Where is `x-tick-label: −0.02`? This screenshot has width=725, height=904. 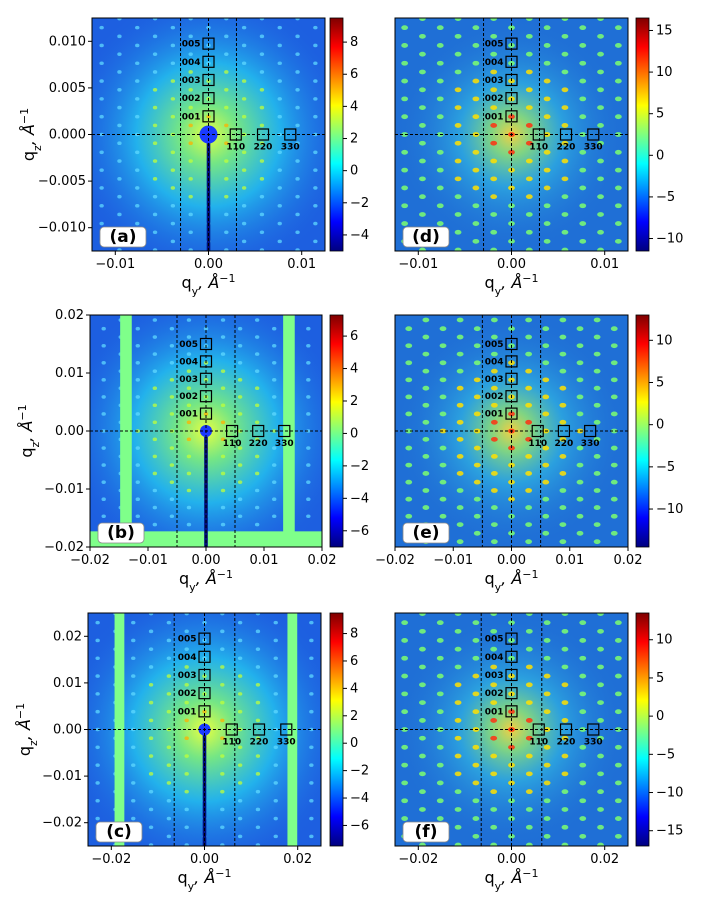
x-tick-label: −0.02 is located at coordinates (111, 859).